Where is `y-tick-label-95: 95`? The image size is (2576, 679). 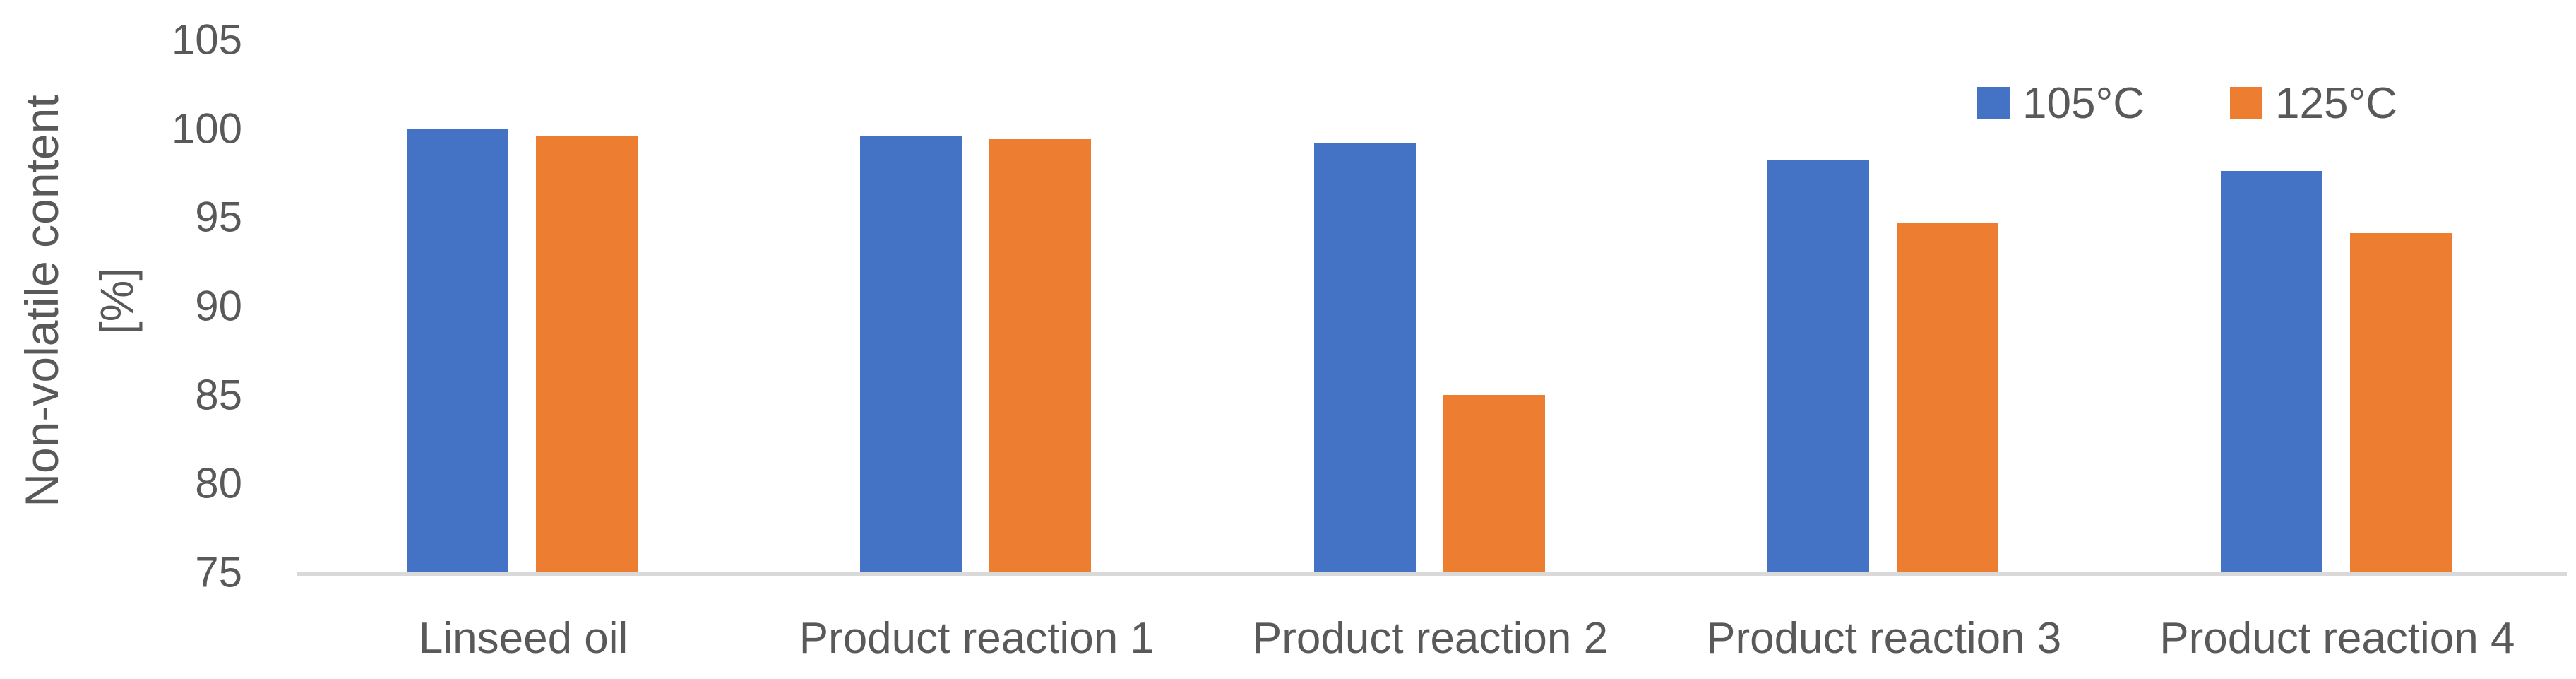
y-tick-label-95: 95 is located at coordinates (218, 217).